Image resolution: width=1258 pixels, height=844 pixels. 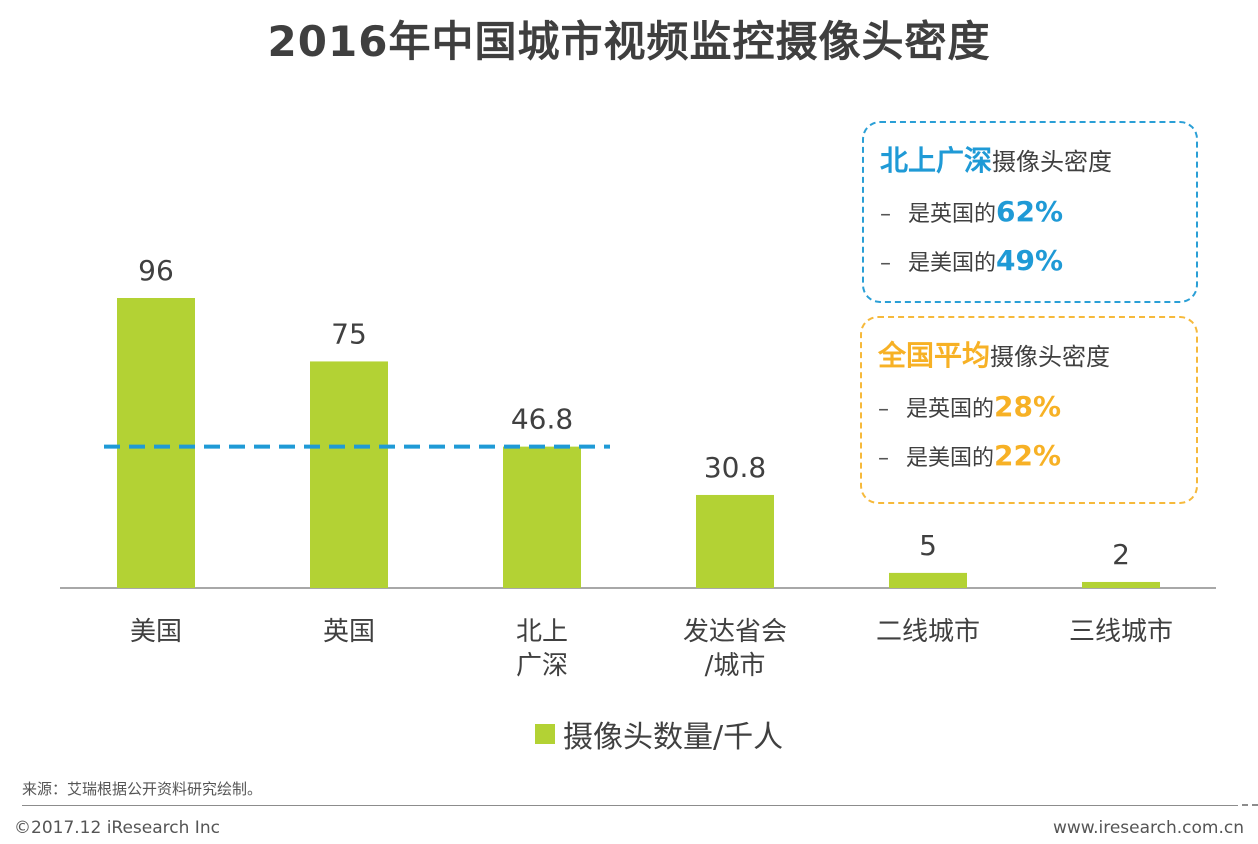 I want to click on category-label: 北上, so click(x=542, y=632).